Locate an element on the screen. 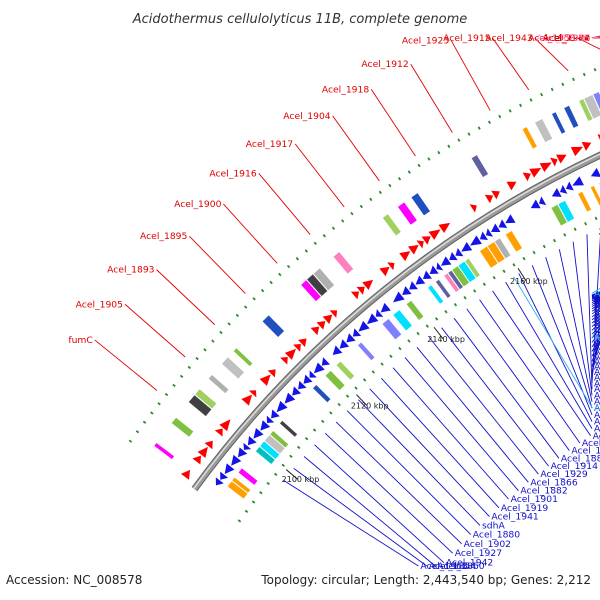 The width and height of the screenshot is (600, 600). gene-label: Acel_1926 is located at coordinates (597, 323).